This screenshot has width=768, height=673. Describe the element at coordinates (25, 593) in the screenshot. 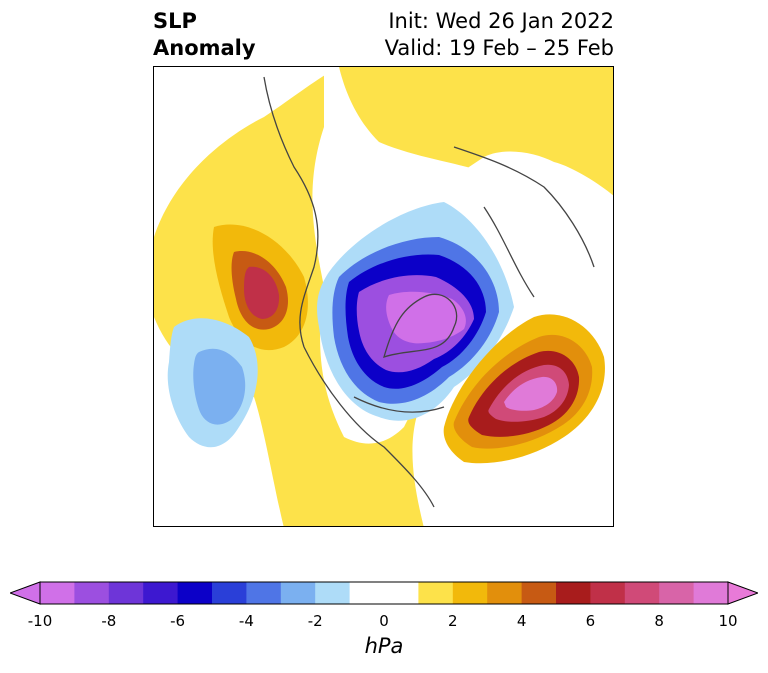

I see `colorbar-extend-low` at that location.